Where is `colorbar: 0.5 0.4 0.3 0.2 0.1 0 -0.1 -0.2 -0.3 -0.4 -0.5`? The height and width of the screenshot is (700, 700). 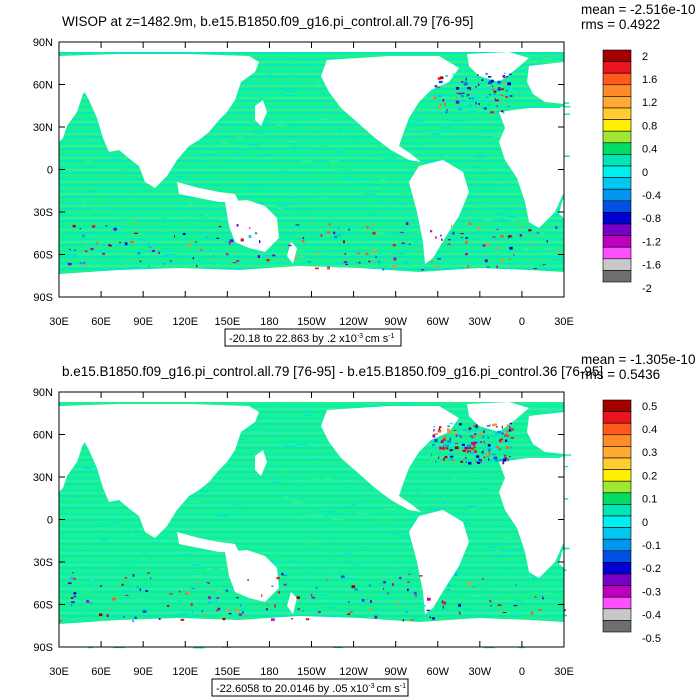
colorbar: 0.5 0.4 0.3 0.2 0.1 0 -0.1 -0.2 -0.3 -0.4 -0.5 is located at coordinates (631, 522).